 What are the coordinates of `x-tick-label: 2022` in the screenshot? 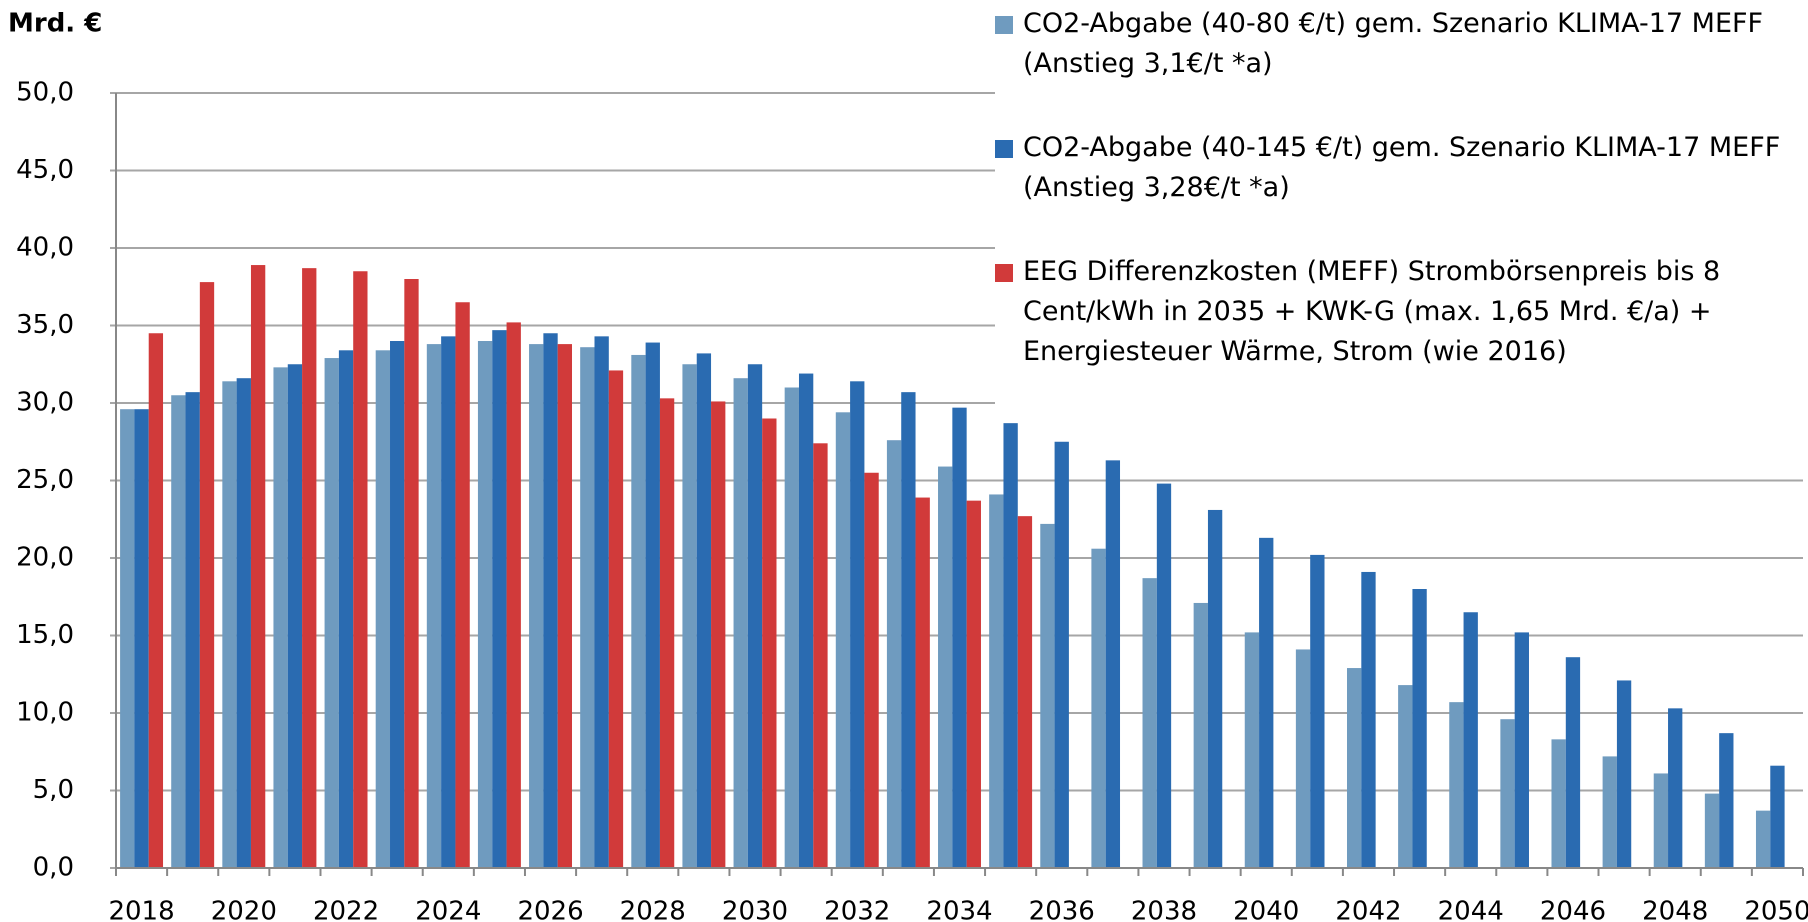 It's located at (346, 909).